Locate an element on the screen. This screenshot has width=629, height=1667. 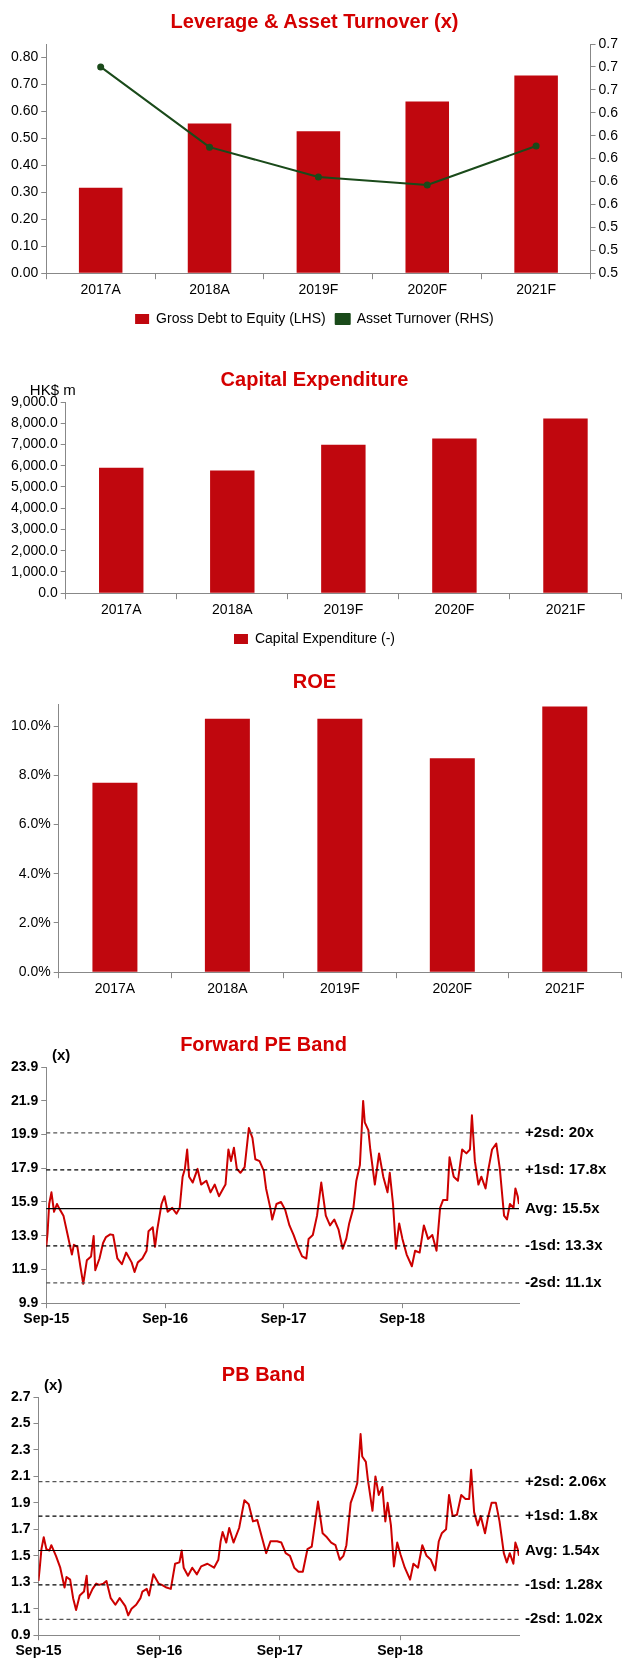
legend-label: Capital Expenditure (-) is located at coordinates (325, 637).